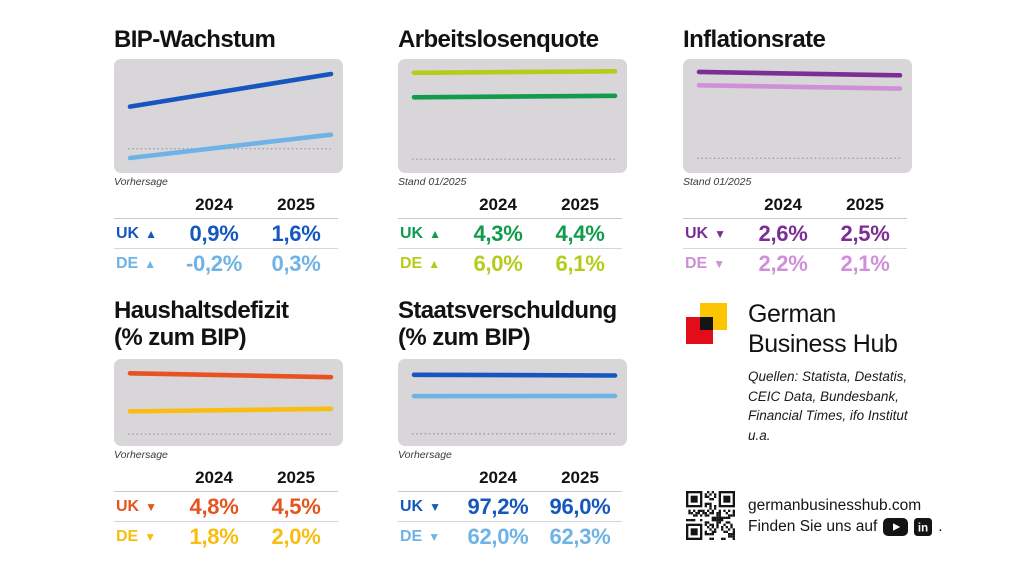 The width and height of the screenshot is (1024, 569). I want to click on value-uk-2024: 2,6%, so click(783, 233).